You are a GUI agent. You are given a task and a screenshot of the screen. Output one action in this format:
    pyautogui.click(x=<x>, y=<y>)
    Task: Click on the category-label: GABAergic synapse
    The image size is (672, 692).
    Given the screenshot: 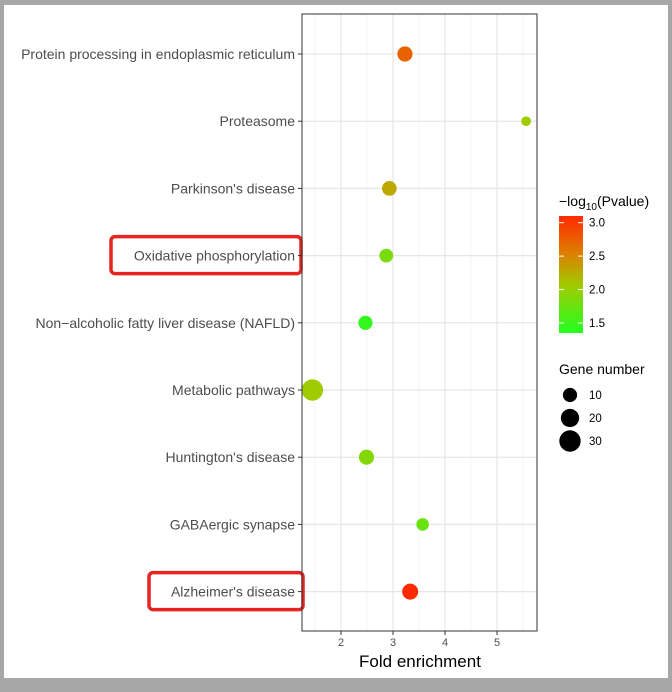 What is the action you would take?
    pyautogui.click(x=232, y=524)
    